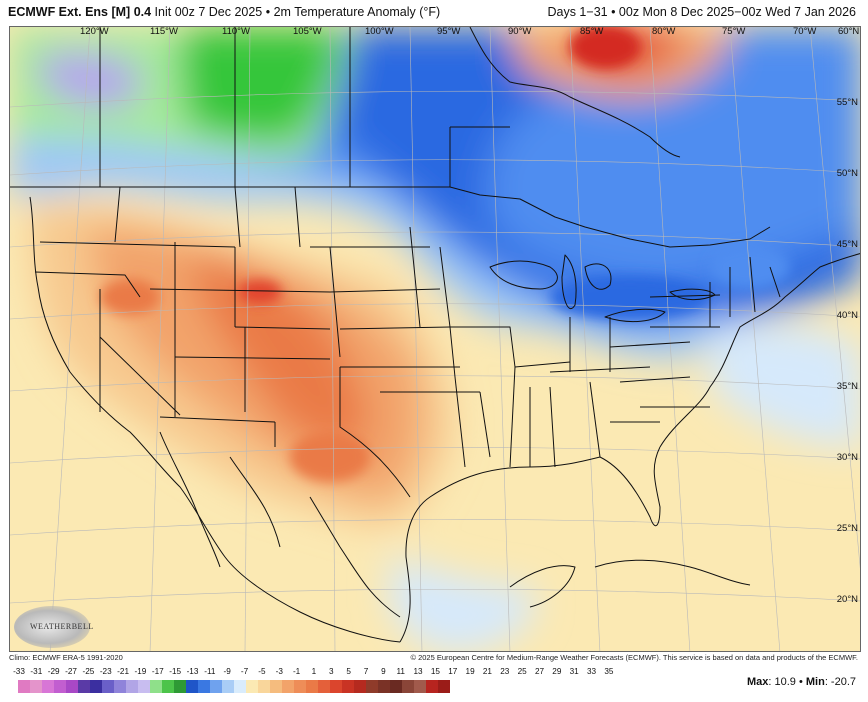 The image size is (868, 702). Describe the element at coordinates (236, 31) in the screenshot. I see `lon-label: 110°W` at that location.